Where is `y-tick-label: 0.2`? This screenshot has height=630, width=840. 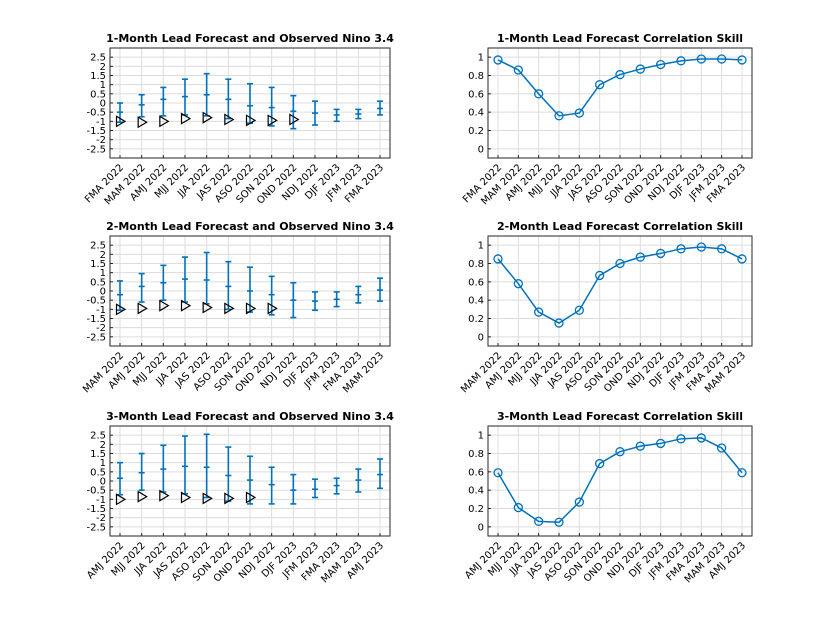 y-tick-label: 0.2 is located at coordinates (476, 131).